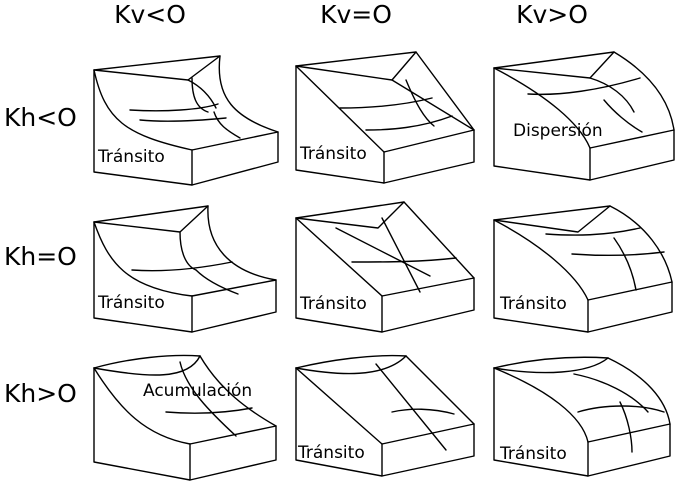 The height and width of the screenshot is (485, 683). What do you see at coordinates (131, 157) in the screenshot?
I see `label-kh-neg-kv-neg: Tránsito` at bounding box center [131, 157].